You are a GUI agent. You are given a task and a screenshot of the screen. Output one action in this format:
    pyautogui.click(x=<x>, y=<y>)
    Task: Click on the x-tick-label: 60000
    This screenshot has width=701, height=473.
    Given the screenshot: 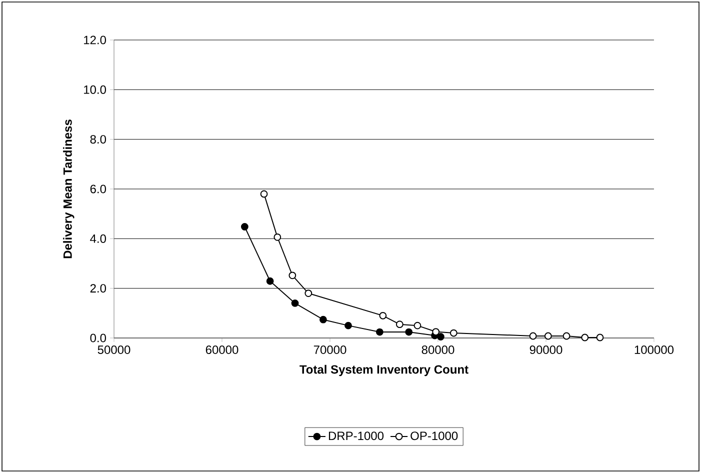 What is the action you would take?
    pyautogui.click(x=222, y=350)
    